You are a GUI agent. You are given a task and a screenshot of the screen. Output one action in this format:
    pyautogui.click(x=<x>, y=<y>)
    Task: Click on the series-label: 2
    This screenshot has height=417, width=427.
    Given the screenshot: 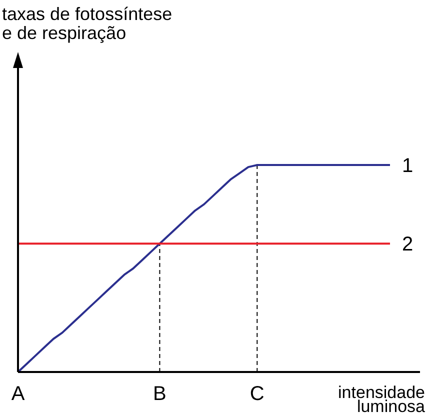 What is the action you would take?
    pyautogui.click(x=408, y=245)
    